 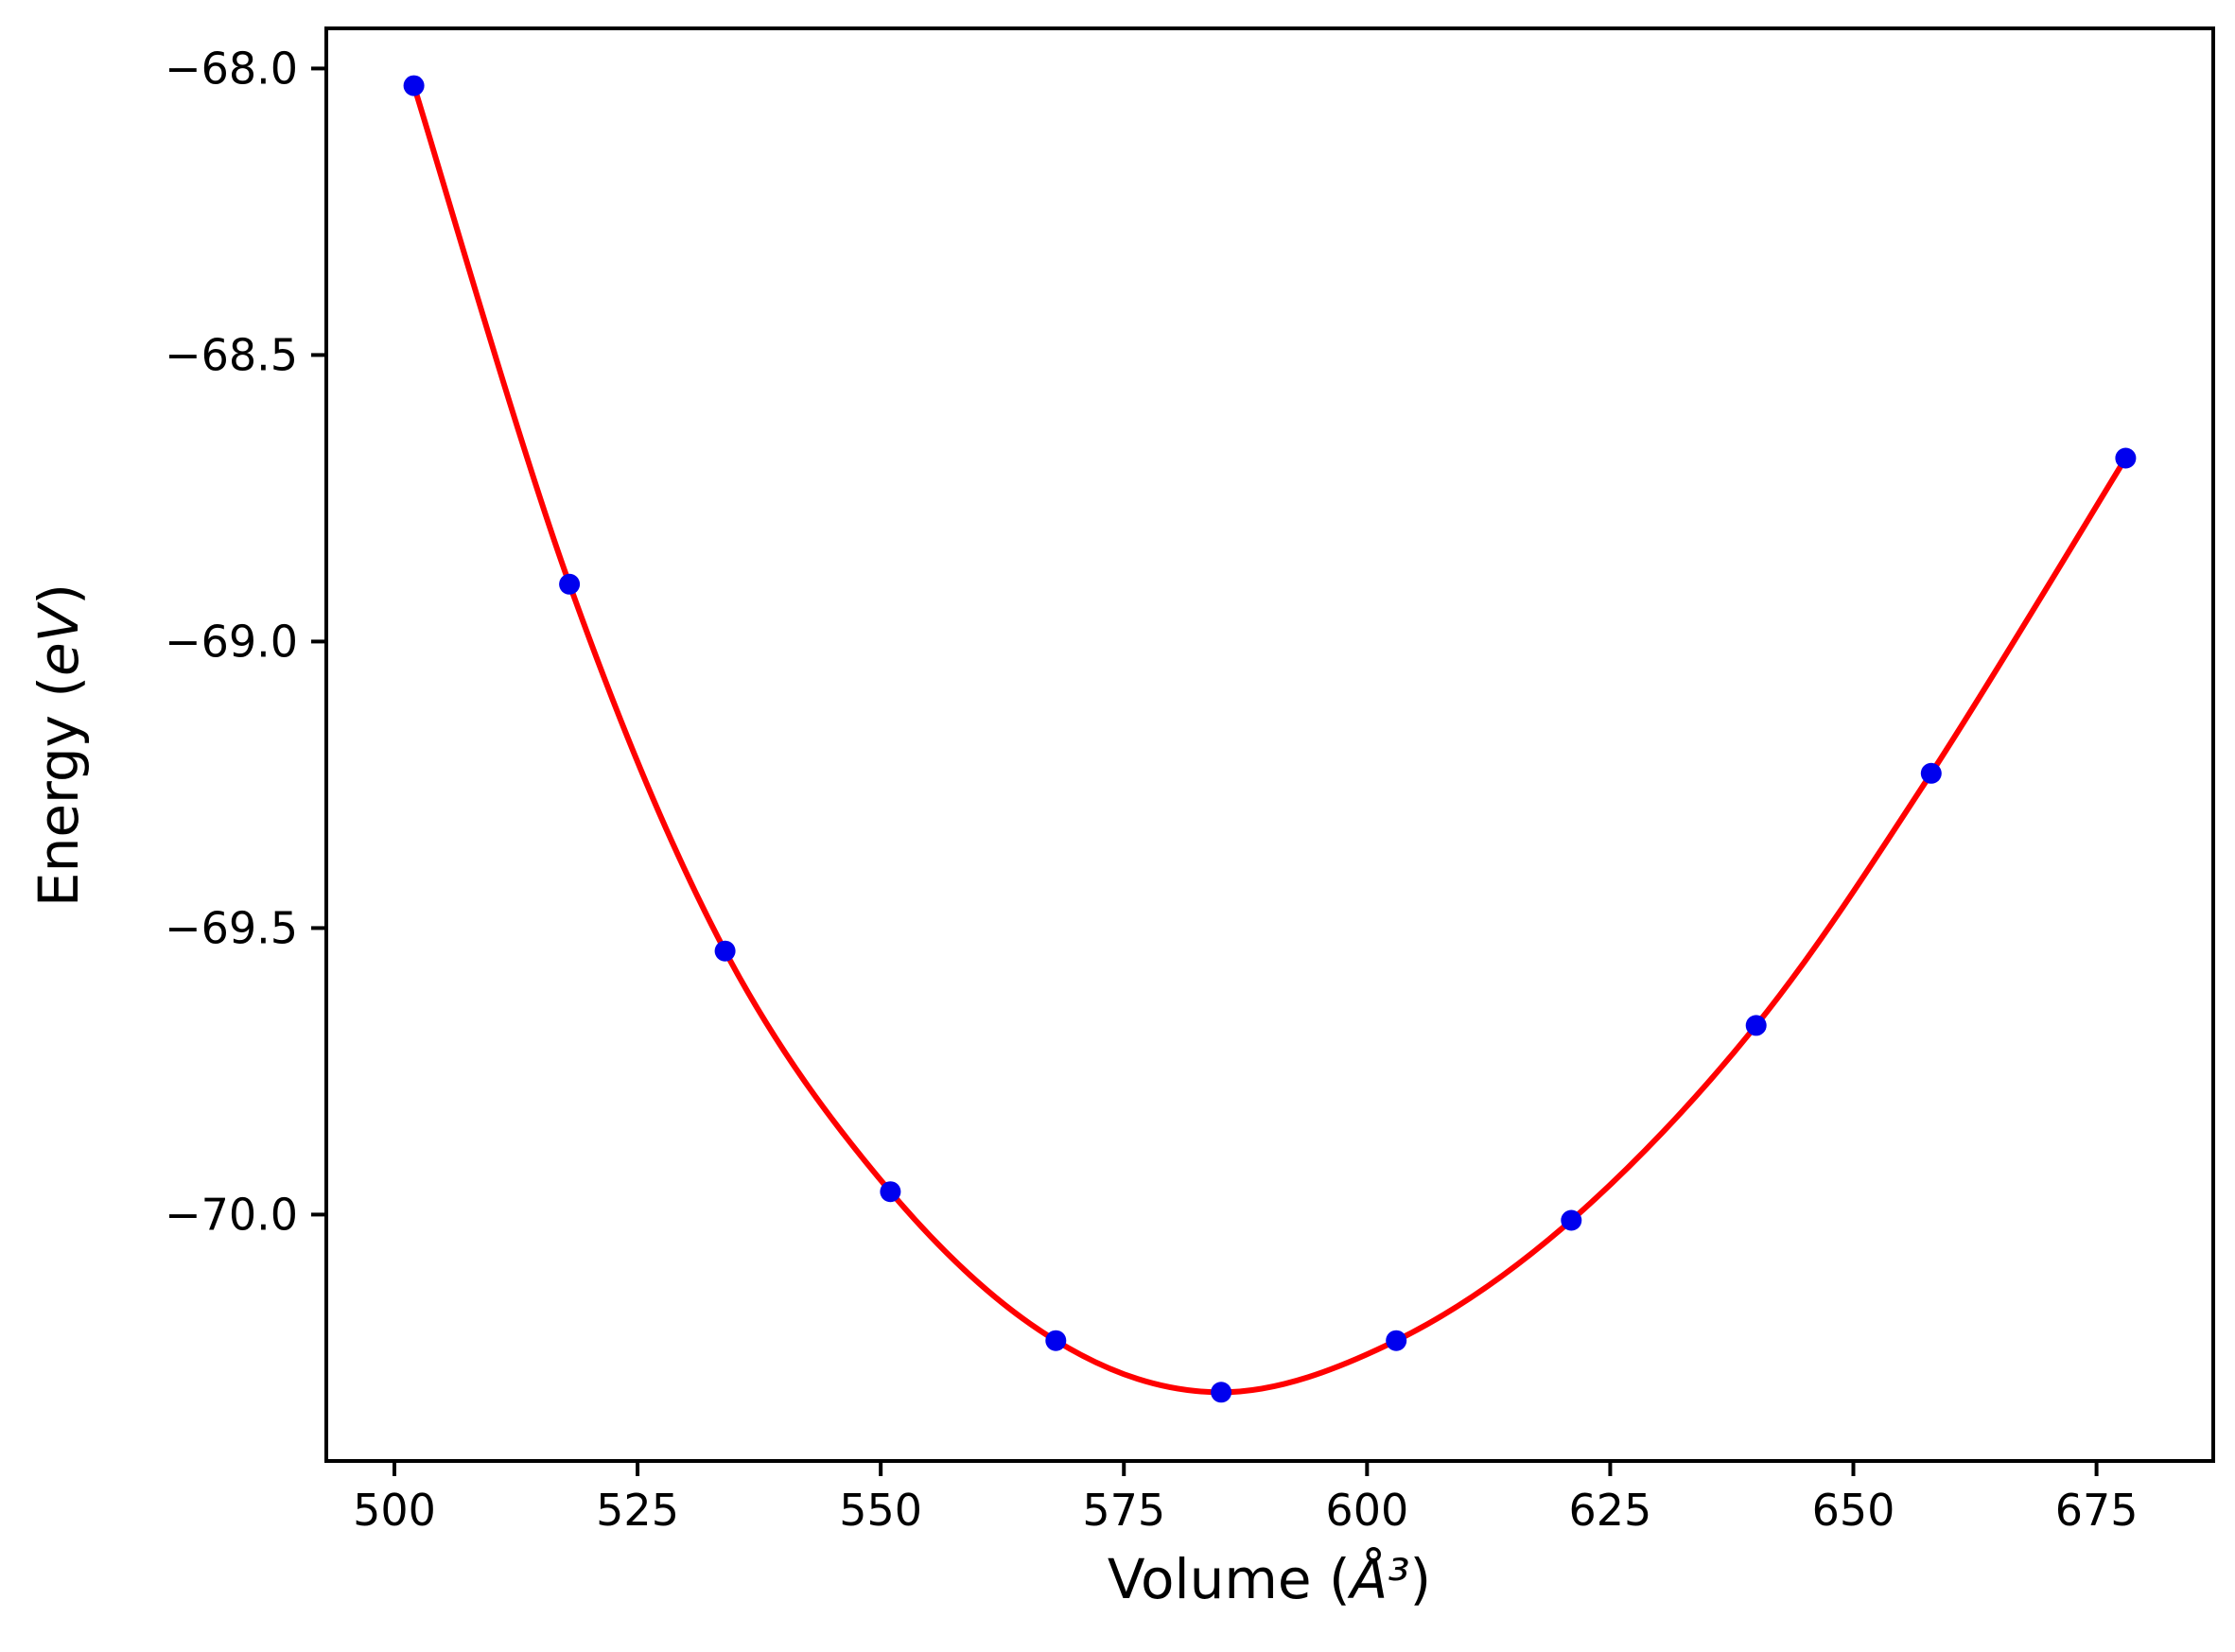 I want to click on y-tick-label: −68.5, so click(x=231, y=355).